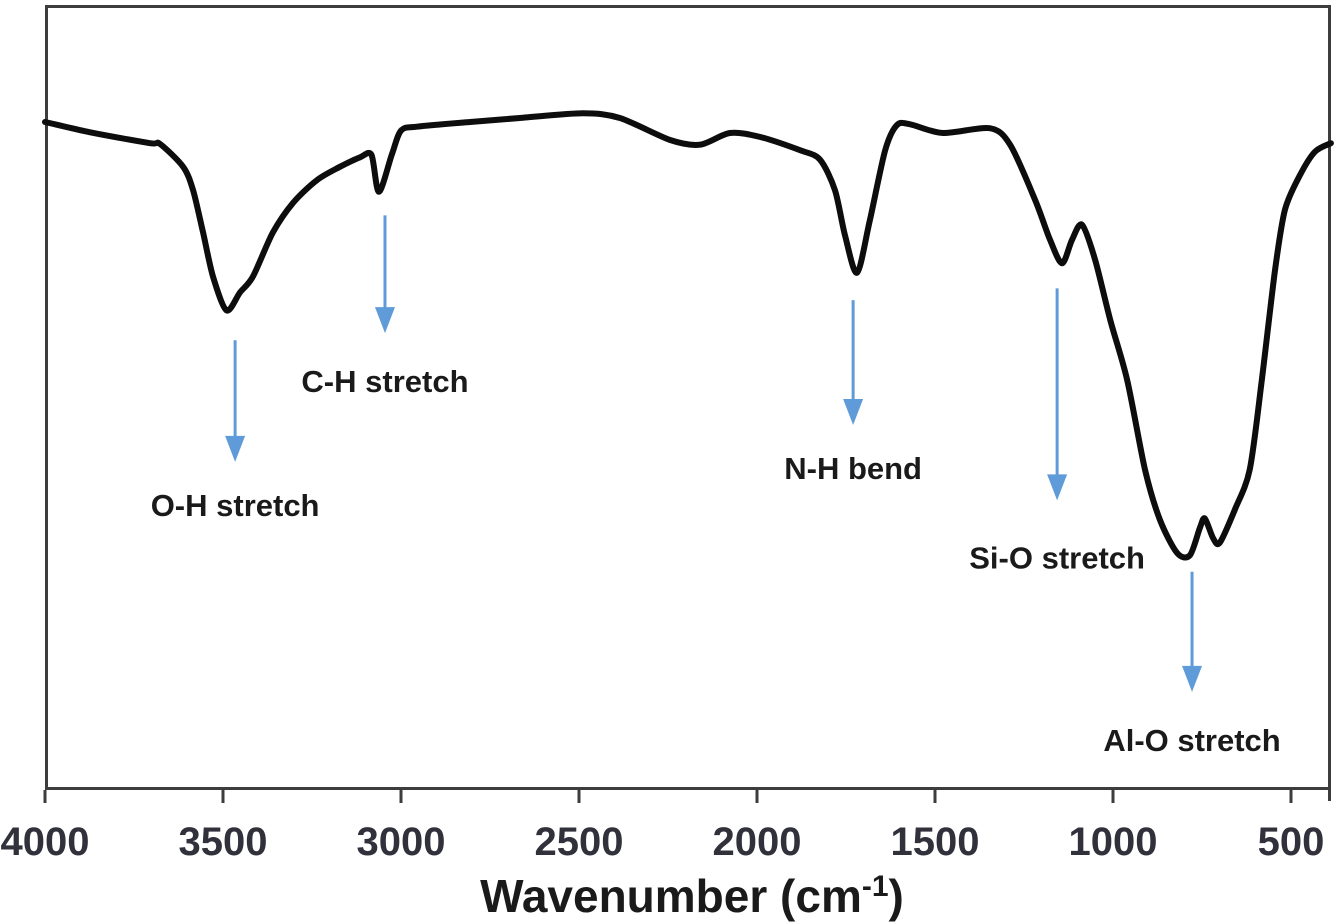  Describe the element at coordinates (1191, 740) in the screenshot. I see `annotation-label: Al-O stretch` at that location.